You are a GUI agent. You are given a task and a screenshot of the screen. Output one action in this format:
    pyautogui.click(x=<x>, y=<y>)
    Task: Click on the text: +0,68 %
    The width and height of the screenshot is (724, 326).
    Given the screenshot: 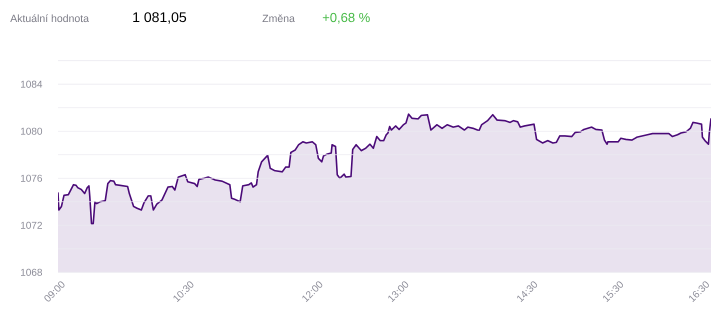 What is the action you would take?
    pyautogui.click(x=346, y=18)
    